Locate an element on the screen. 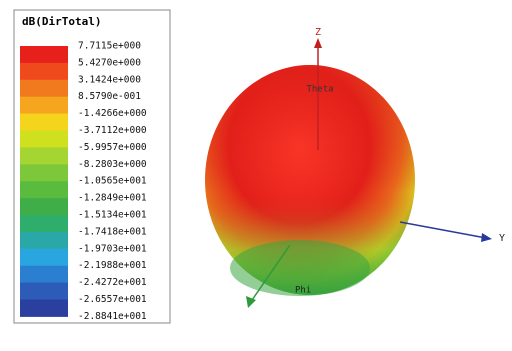 Image resolution: width=512 pixels, height=351 pixels. z-arrow is located at coordinates (318, 43).